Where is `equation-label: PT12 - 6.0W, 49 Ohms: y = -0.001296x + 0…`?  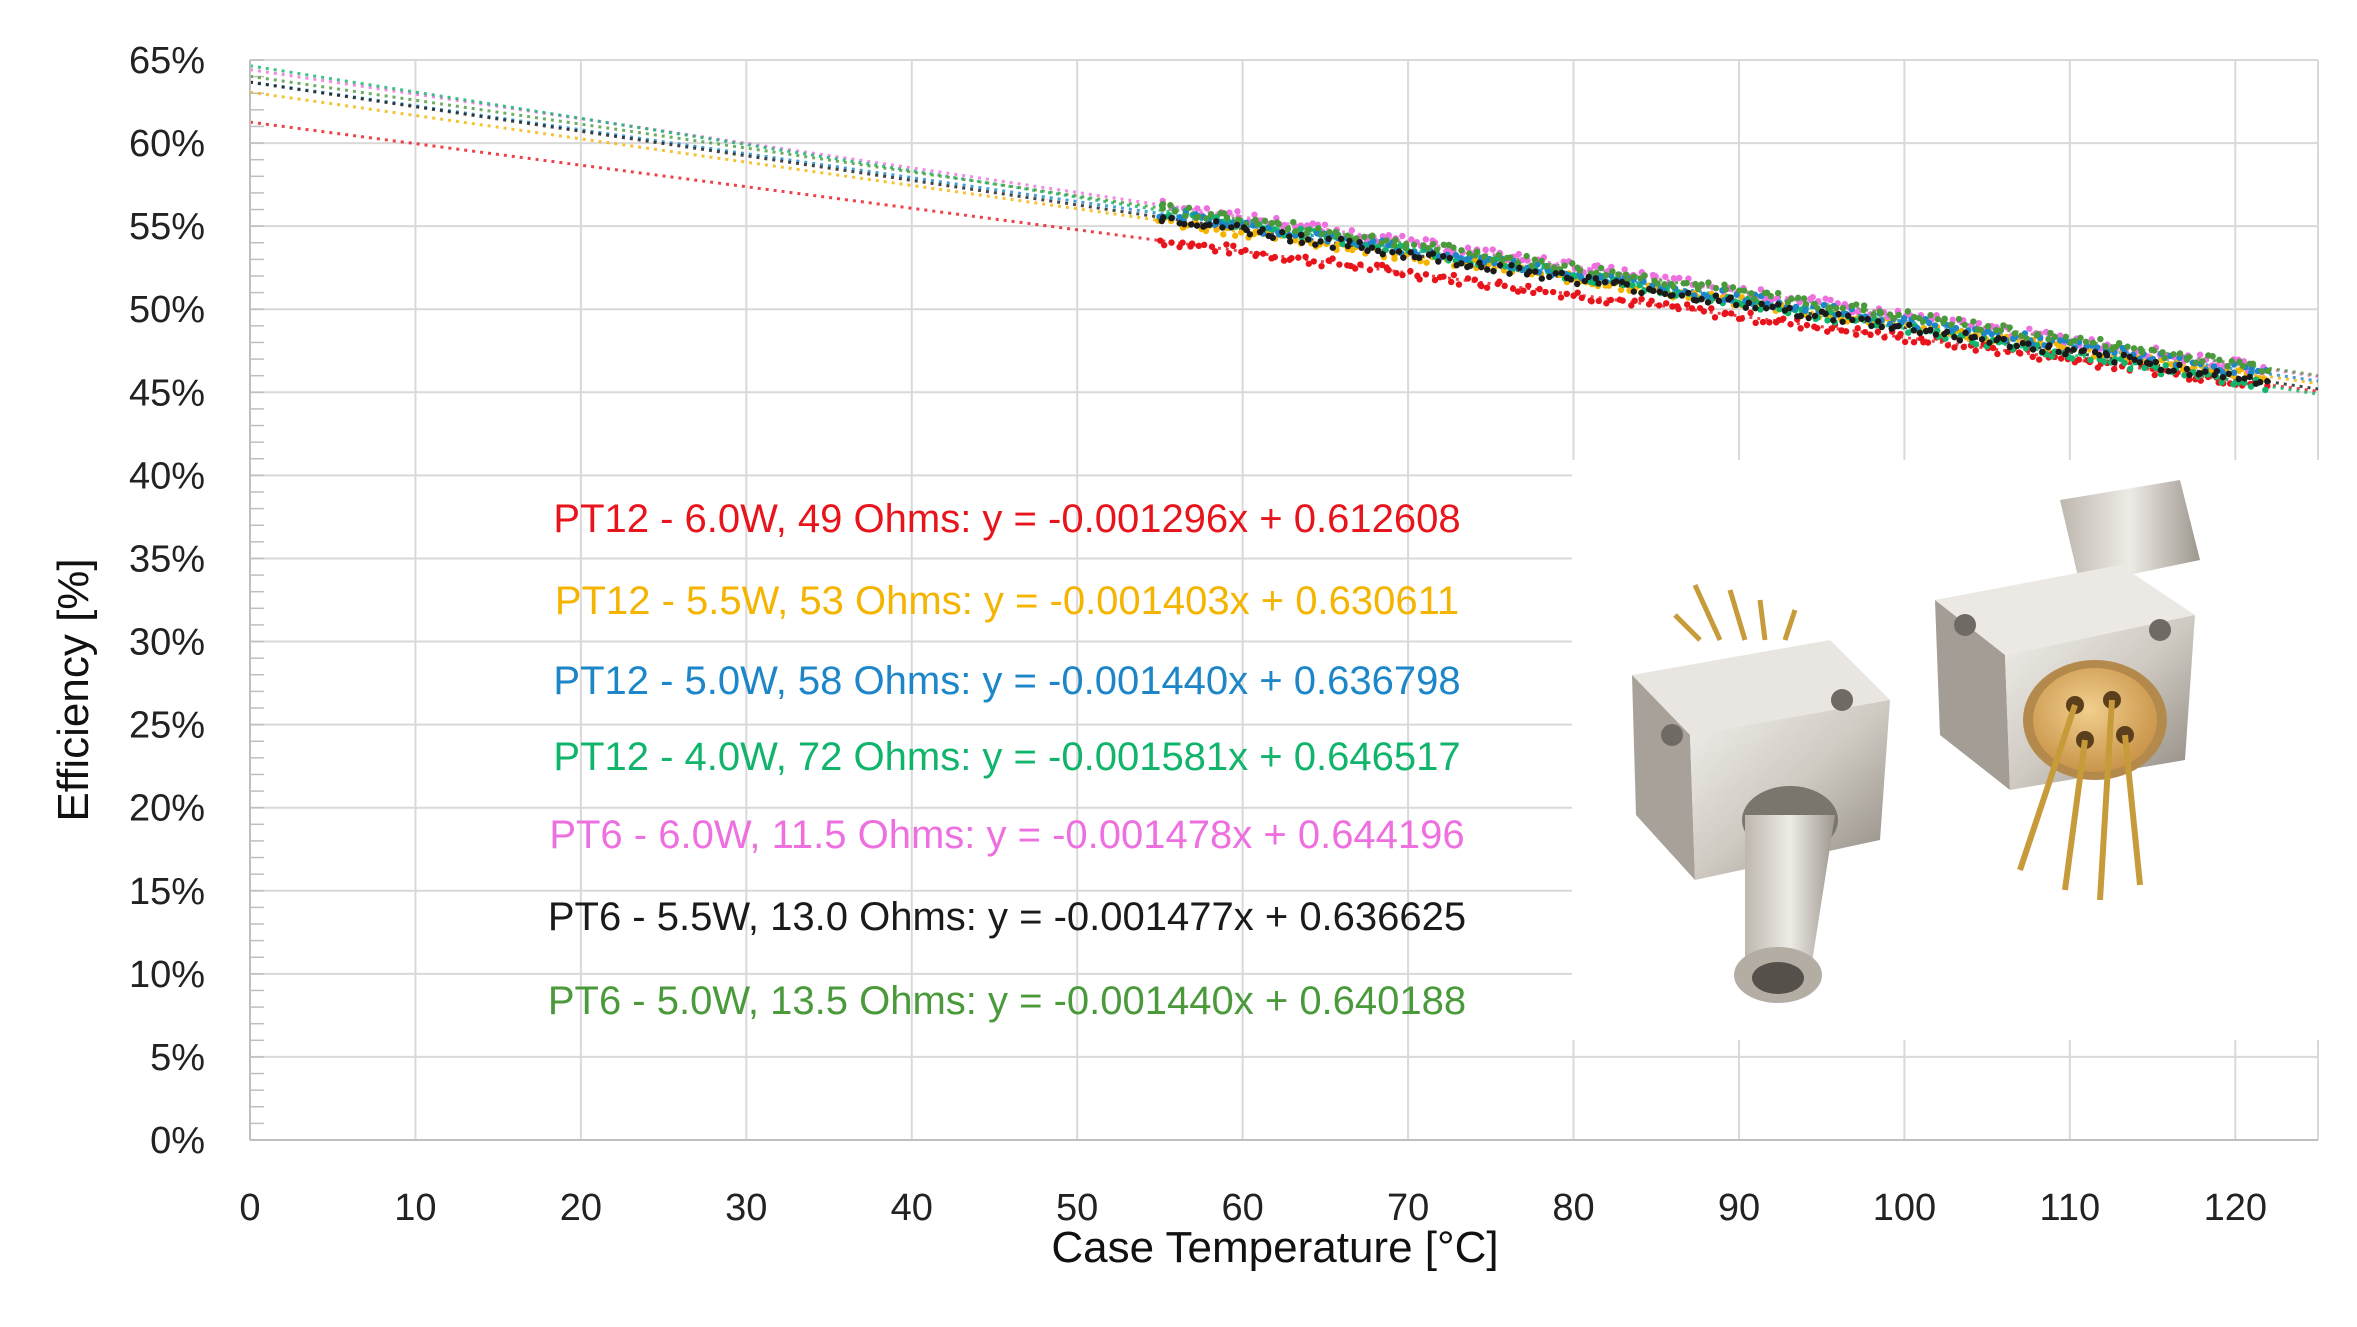
equation-label: PT12 - 6.0W, 49 Ohms: y = -0.001296x + 0… is located at coordinates (1006, 519).